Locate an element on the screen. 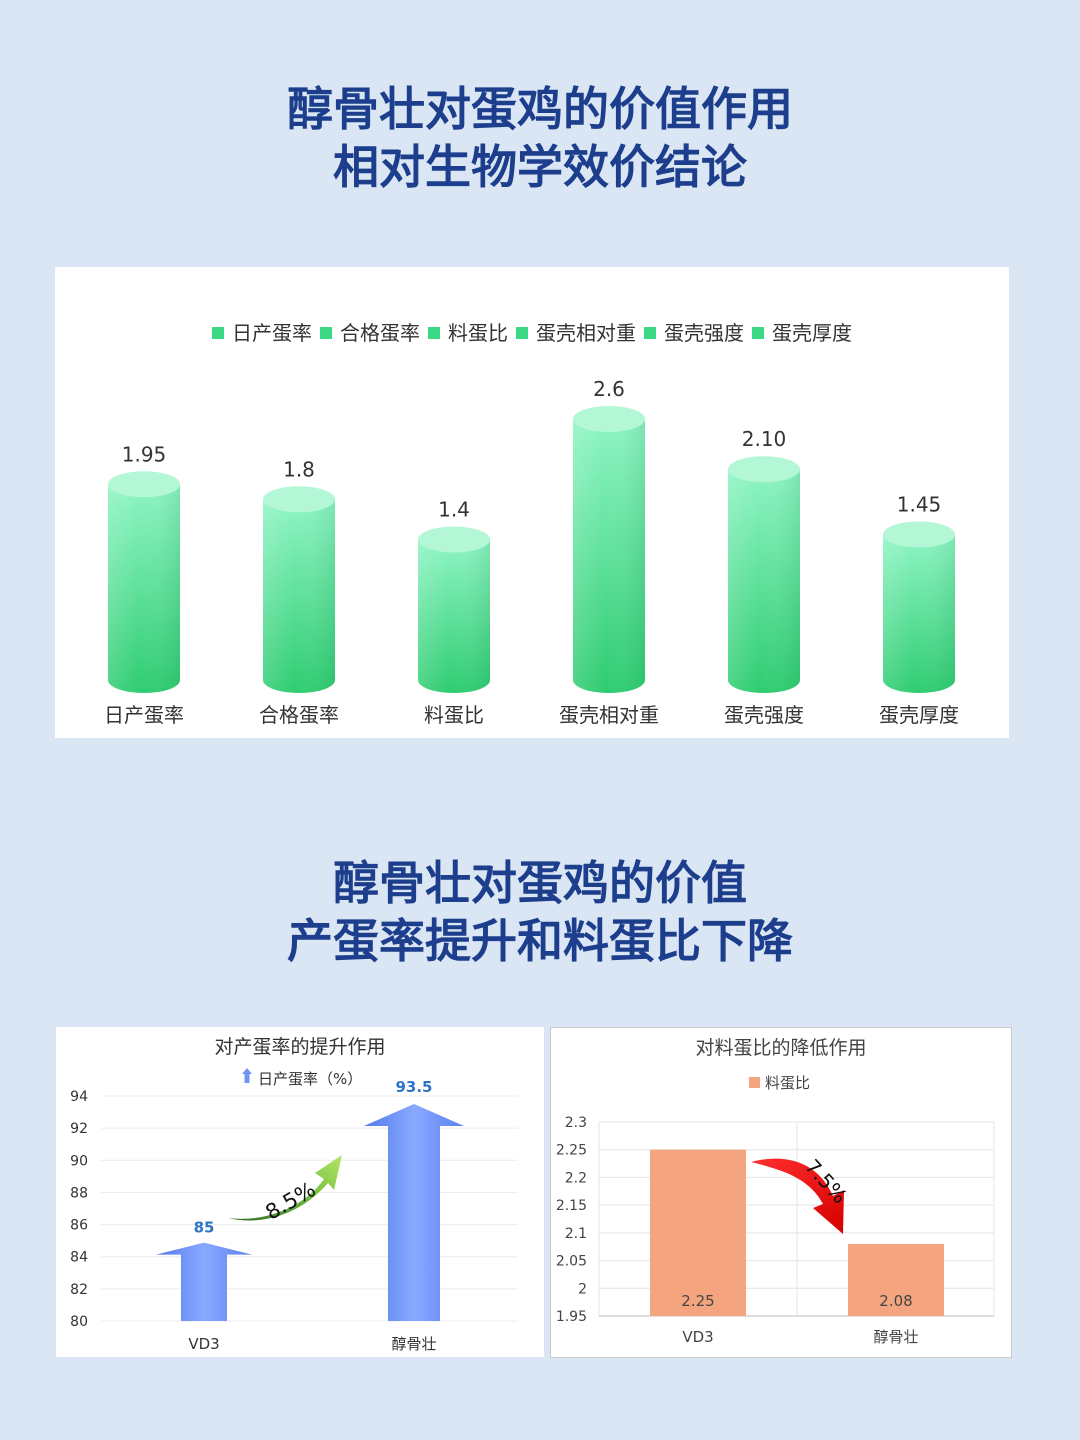  decrease-arrow-shape is located at coordinates (797, 1196).